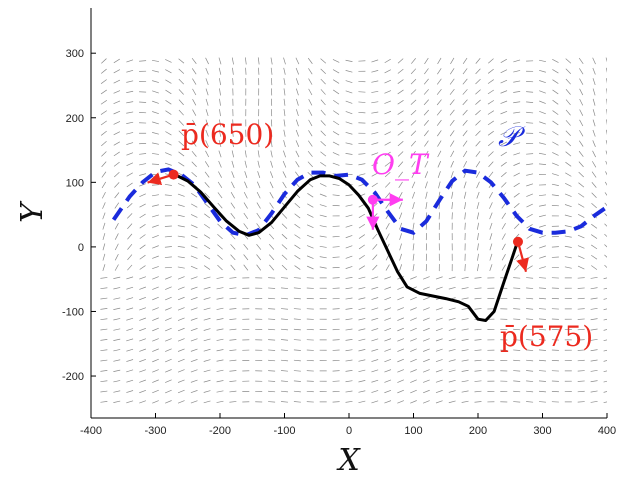 This screenshot has height=478, width=626. I want to click on x-tick-label: 200, so click(478, 431).